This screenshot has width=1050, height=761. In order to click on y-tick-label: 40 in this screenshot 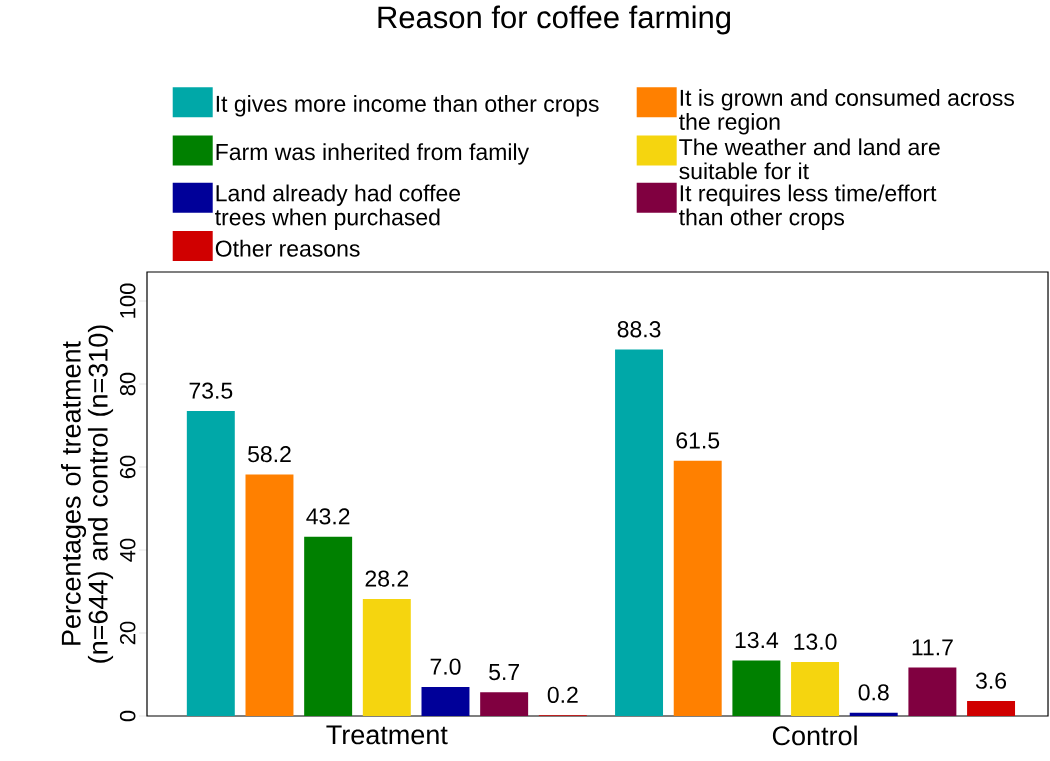, I will do `click(127, 550)`.